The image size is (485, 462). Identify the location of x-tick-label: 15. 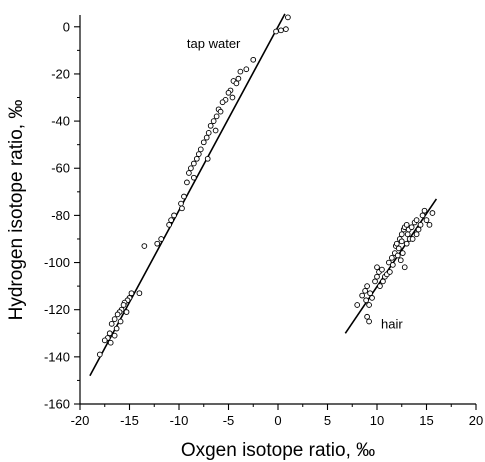
(426, 420).